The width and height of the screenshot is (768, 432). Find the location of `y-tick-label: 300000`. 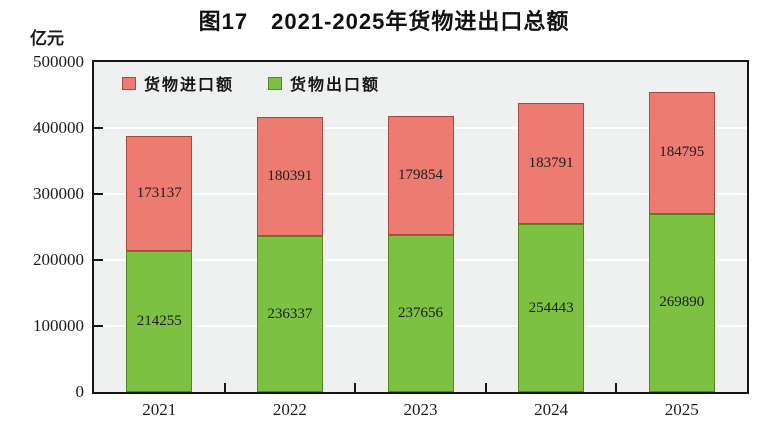

y-tick-label: 300000 is located at coordinates (58, 193).